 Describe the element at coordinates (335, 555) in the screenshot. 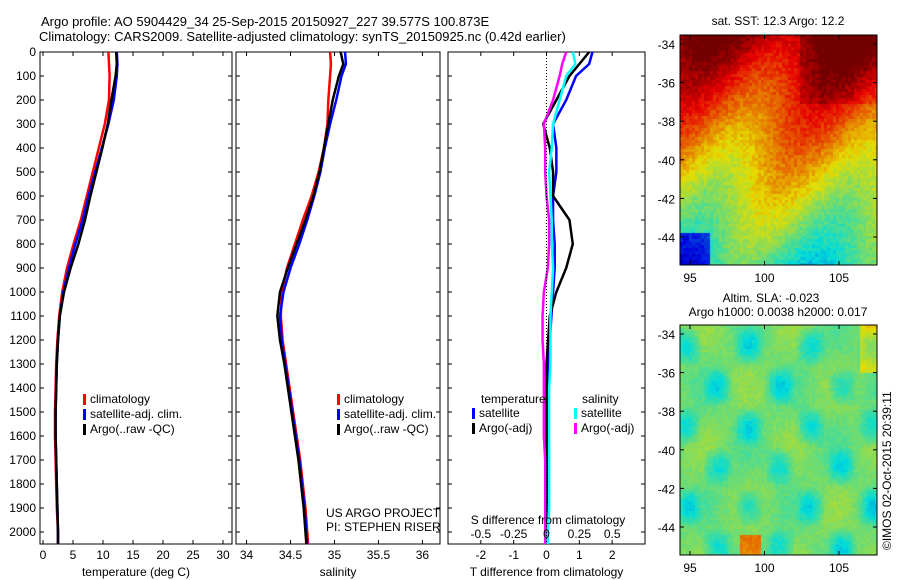

I see `x-tick-label: 35` at that location.